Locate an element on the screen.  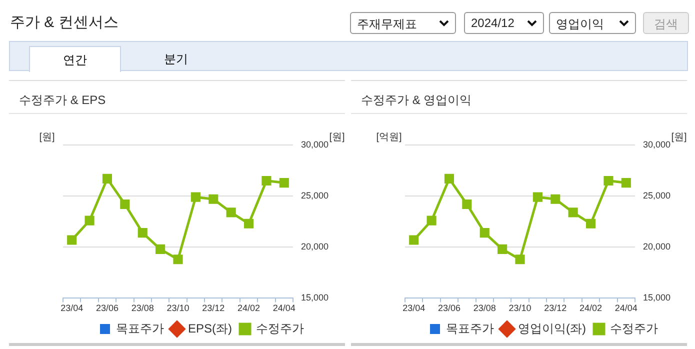
text: 영업이익 is located at coordinates (592, 23).